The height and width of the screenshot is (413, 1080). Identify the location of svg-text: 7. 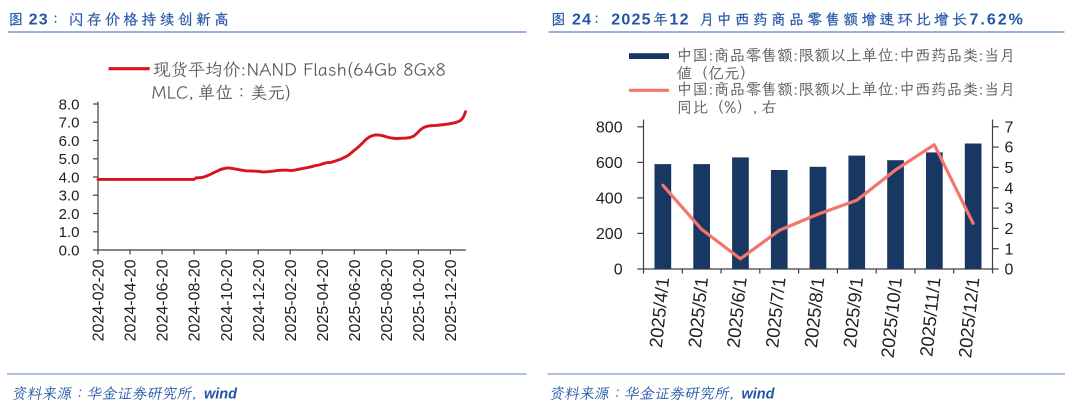
(1009, 127).